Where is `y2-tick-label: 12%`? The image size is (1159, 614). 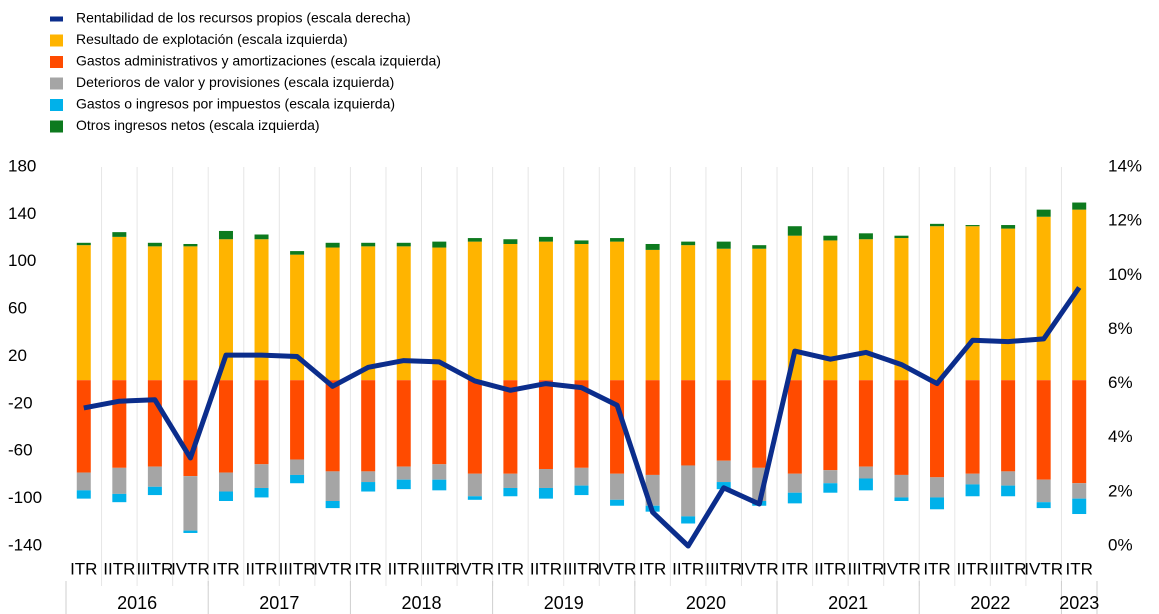
y2-tick-label: 12% is located at coordinates (1125, 220).